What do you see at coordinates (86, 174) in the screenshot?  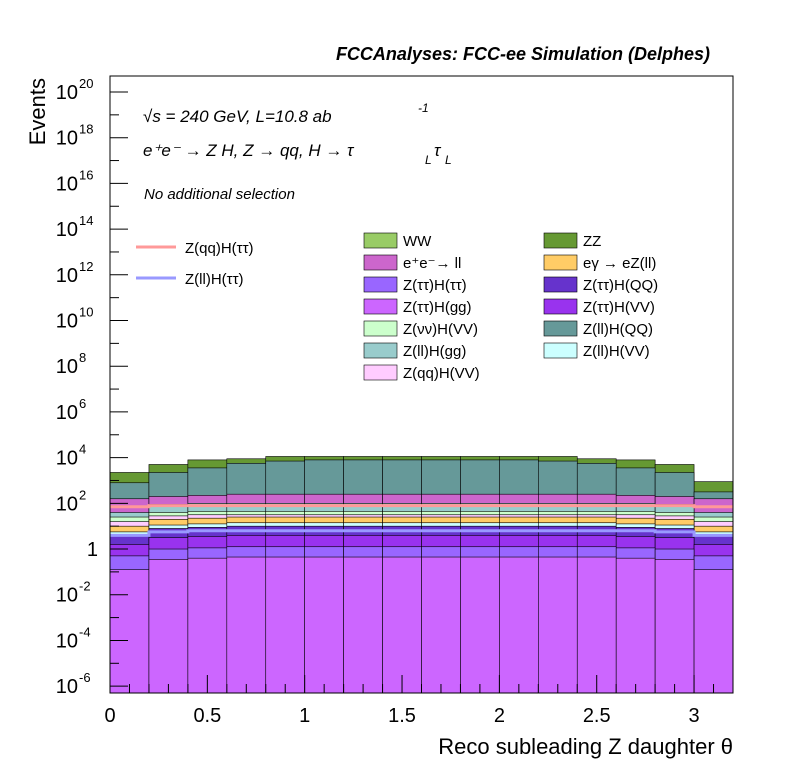 I see `y-tick-exponent: 16` at bounding box center [86, 174].